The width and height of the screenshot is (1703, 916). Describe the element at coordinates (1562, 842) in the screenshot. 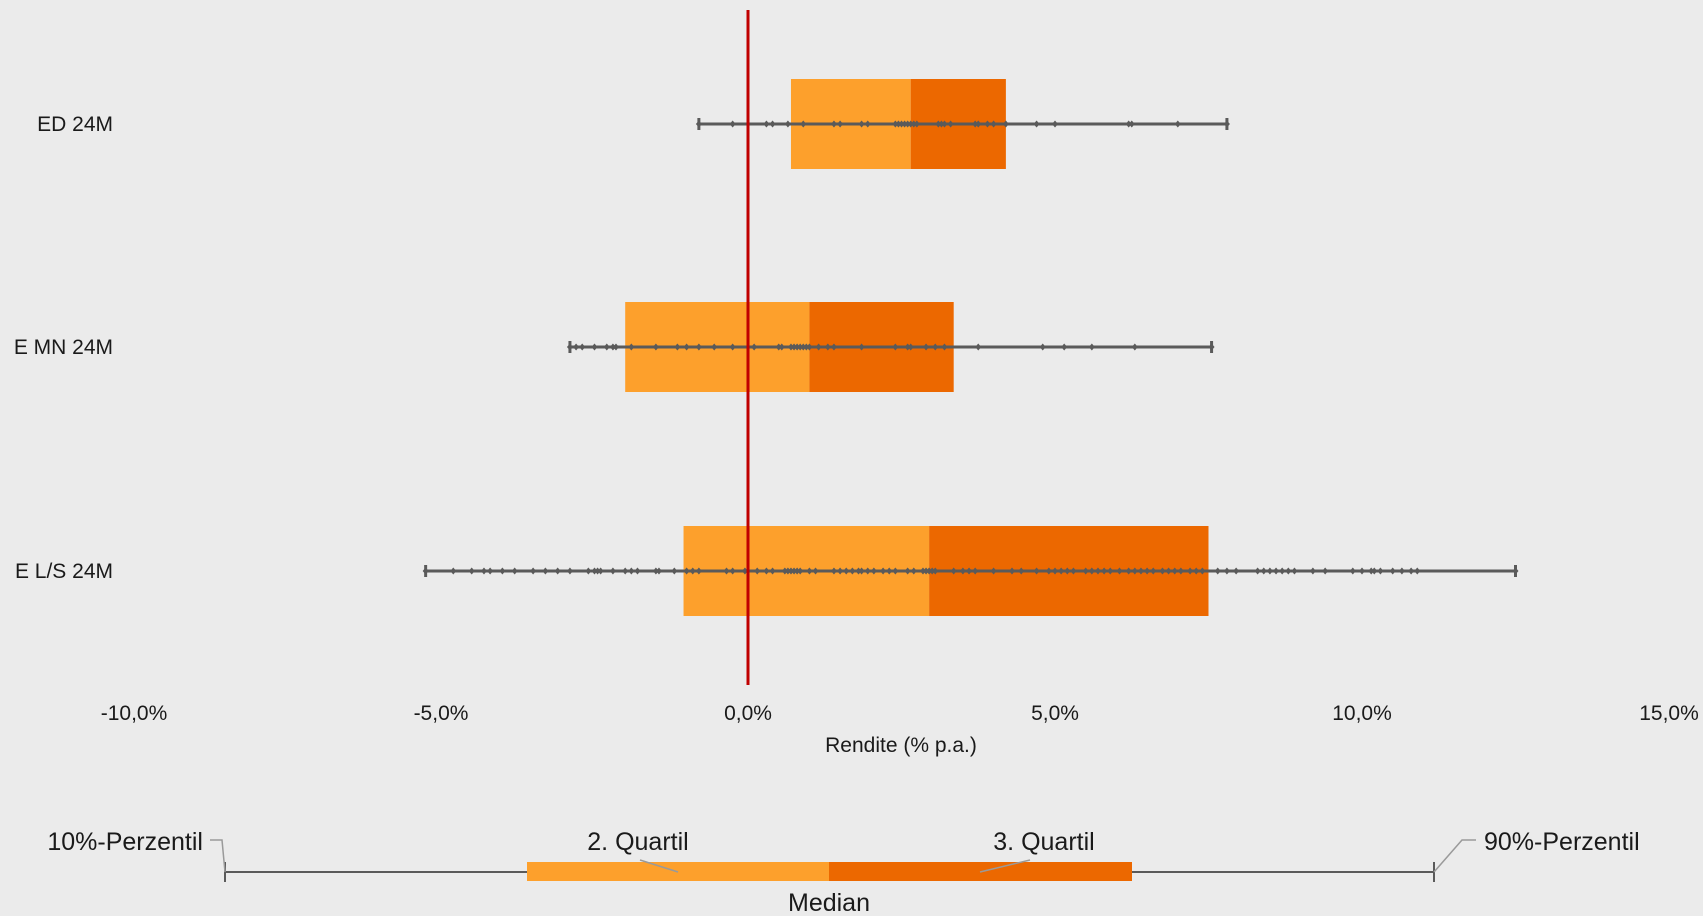

I see `legend-p90-label: 90%-Perzentil` at that location.